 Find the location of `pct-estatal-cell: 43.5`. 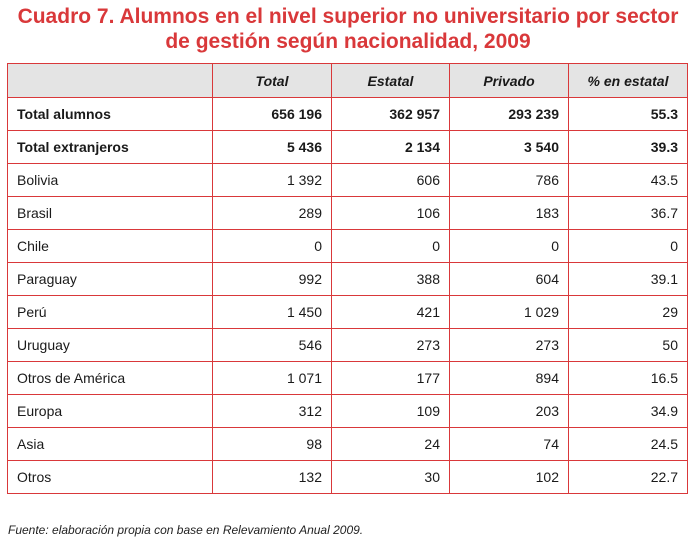

pct-estatal-cell: 43.5 is located at coordinates (628, 180).